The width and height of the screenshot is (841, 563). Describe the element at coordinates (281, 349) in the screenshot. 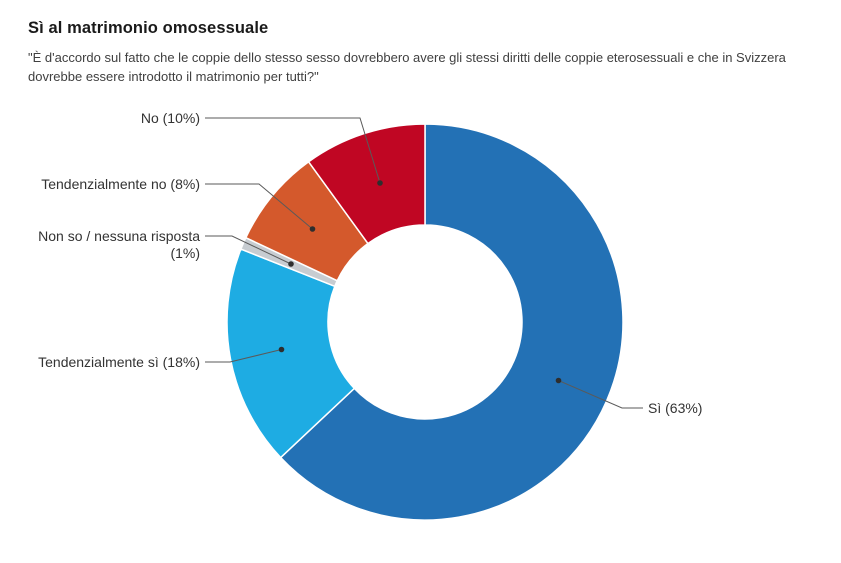

I see `callout-dot-tendenzialmente-s` at that location.